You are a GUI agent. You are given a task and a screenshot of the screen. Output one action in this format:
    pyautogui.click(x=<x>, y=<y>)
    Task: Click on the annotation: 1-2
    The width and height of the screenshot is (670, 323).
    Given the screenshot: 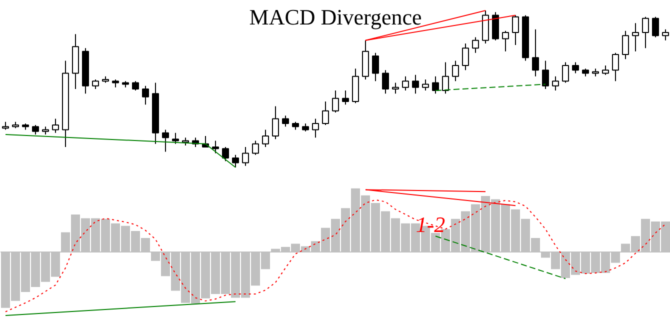 What is the action you would take?
    pyautogui.click(x=431, y=224)
    